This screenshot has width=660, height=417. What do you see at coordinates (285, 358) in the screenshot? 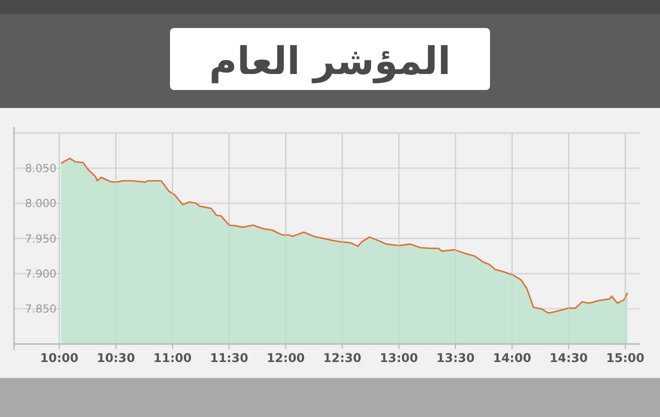
I see `x-tick-label: 12:00` at bounding box center [285, 358].